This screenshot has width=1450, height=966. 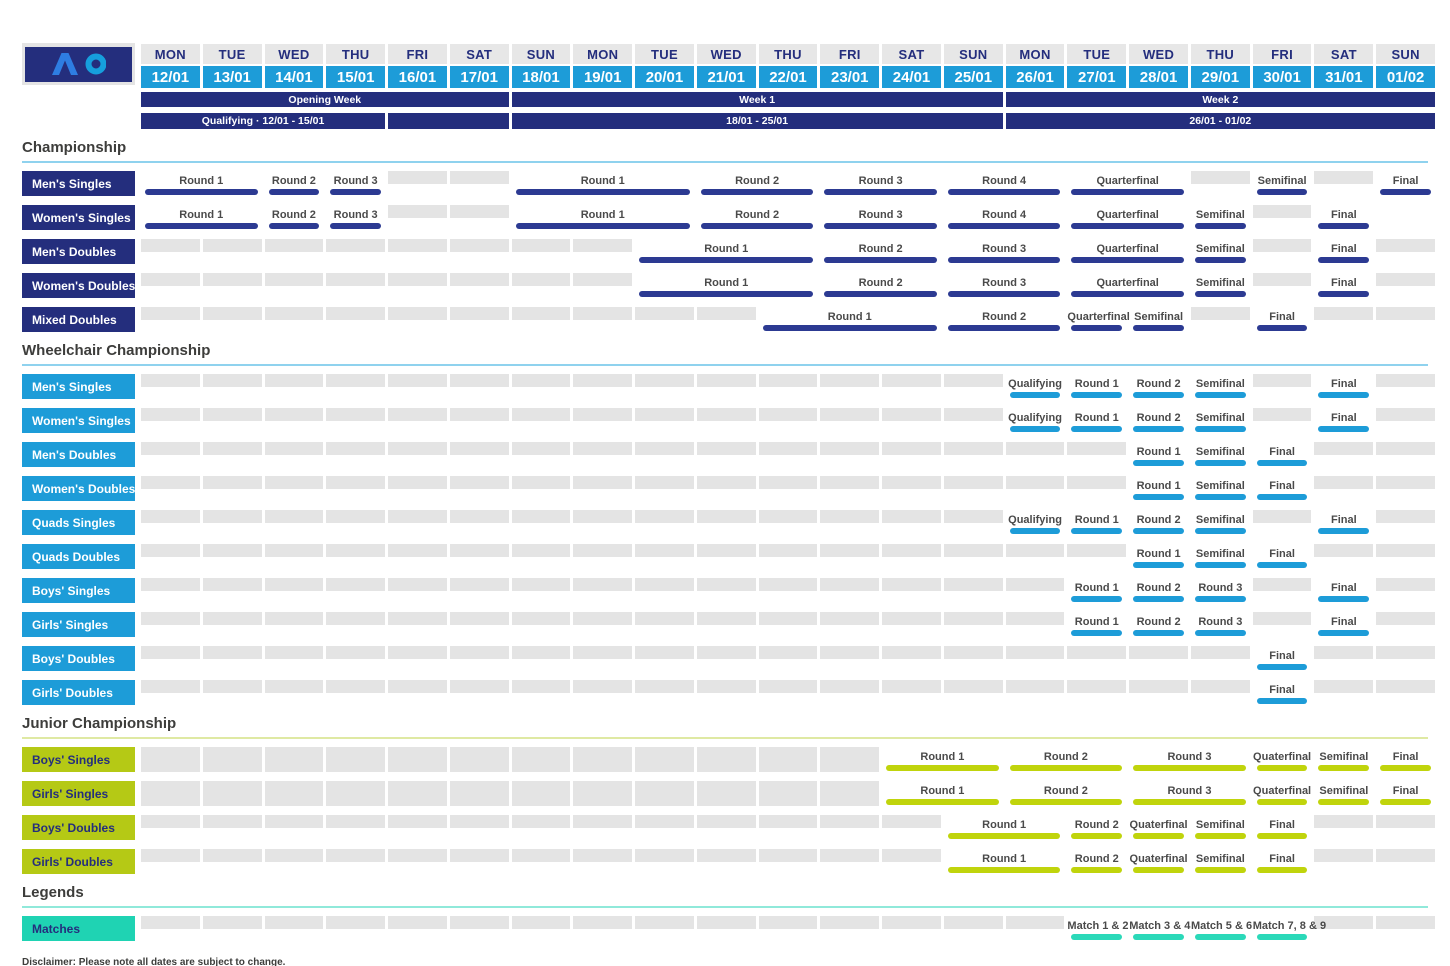 What do you see at coordinates (78, 590) in the screenshot?
I see `event-label: Boys' Singles` at bounding box center [78, 590].